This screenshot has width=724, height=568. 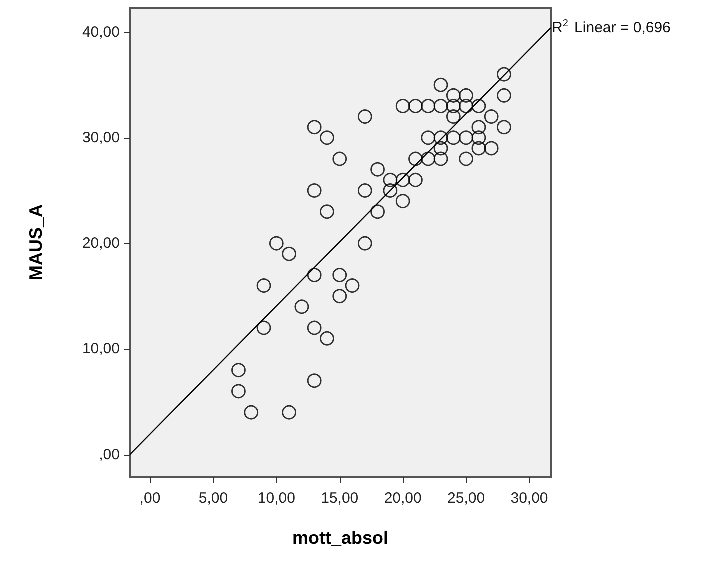 What do you see at coordinates (101, 137) in the screenshot?
I see `y-tick-label: 30,00` at bounding box center [101, 137].